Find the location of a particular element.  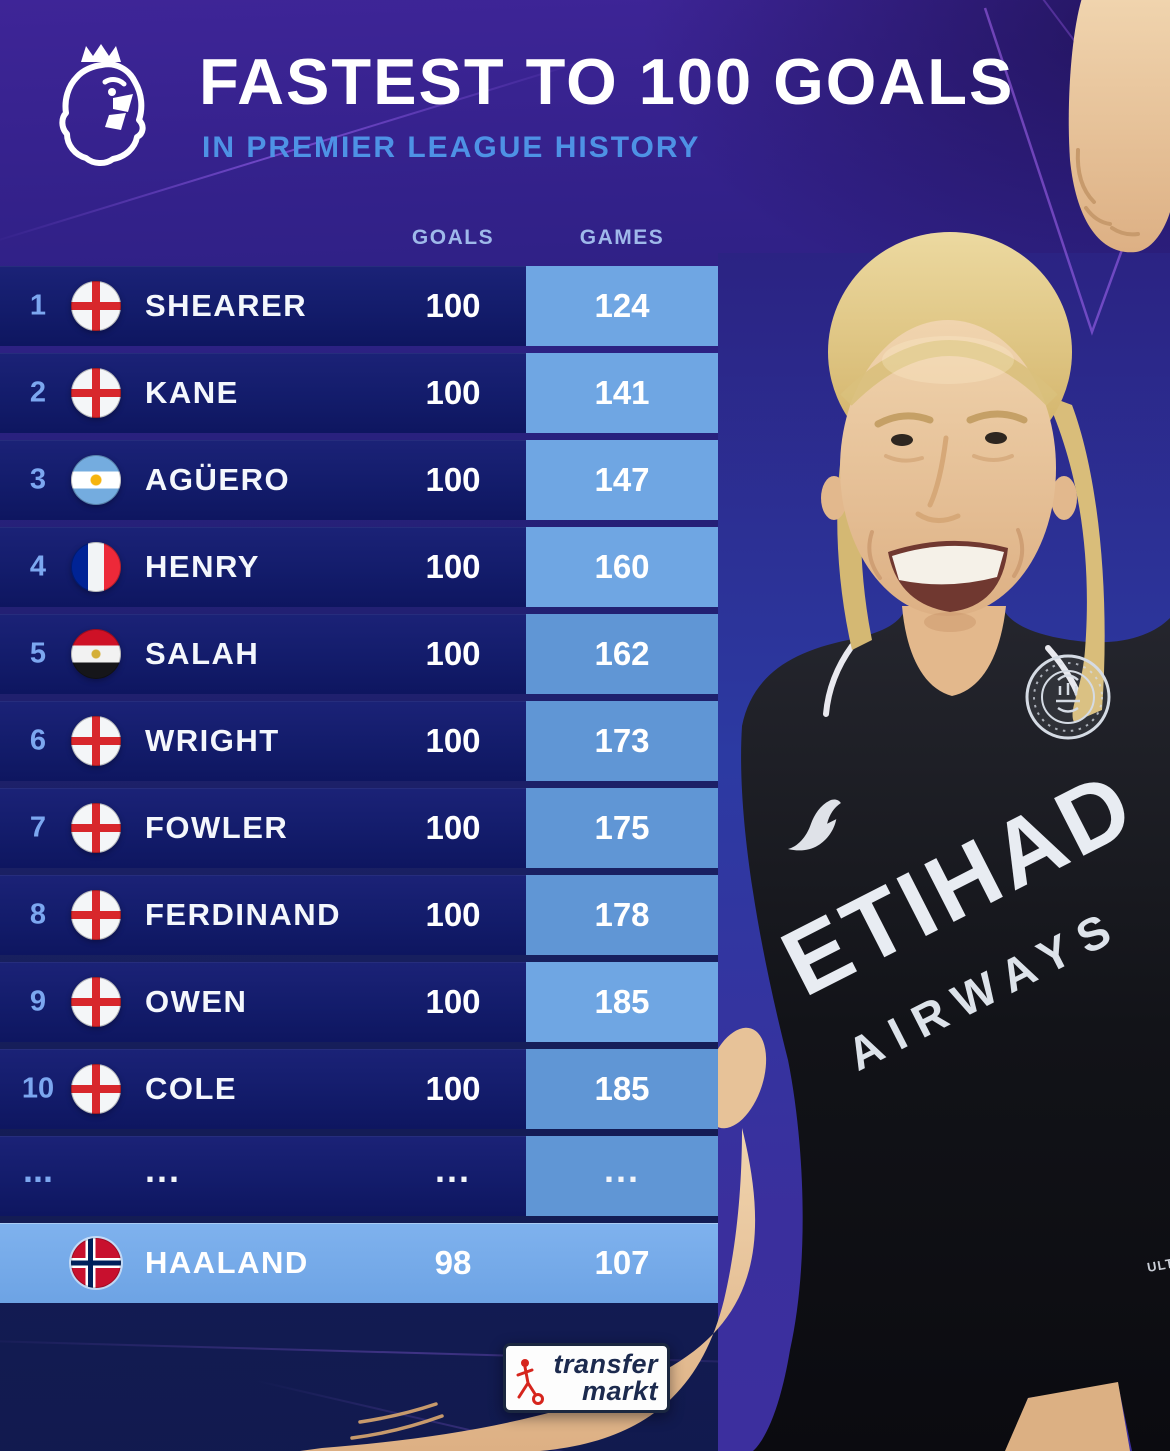

games-value: 173 is located at coordinates (622, 740).